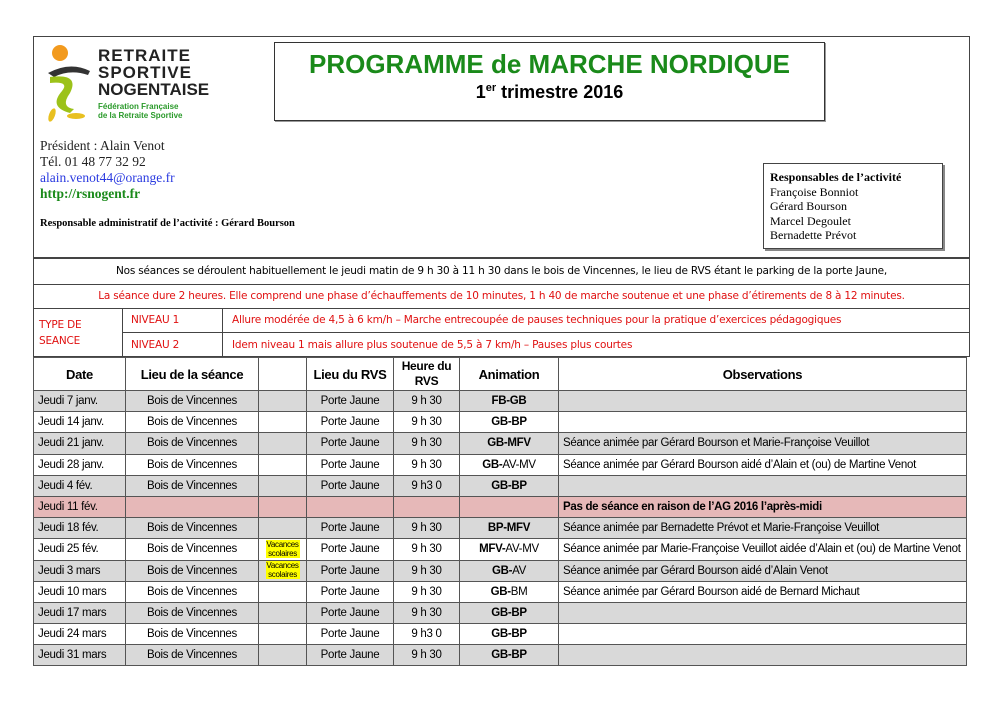 The height and width of the screenshot is (702, 992). Describe the element at coordinates (480, 92) in the screenshot. I see `subtitle-number: 1` at that location.